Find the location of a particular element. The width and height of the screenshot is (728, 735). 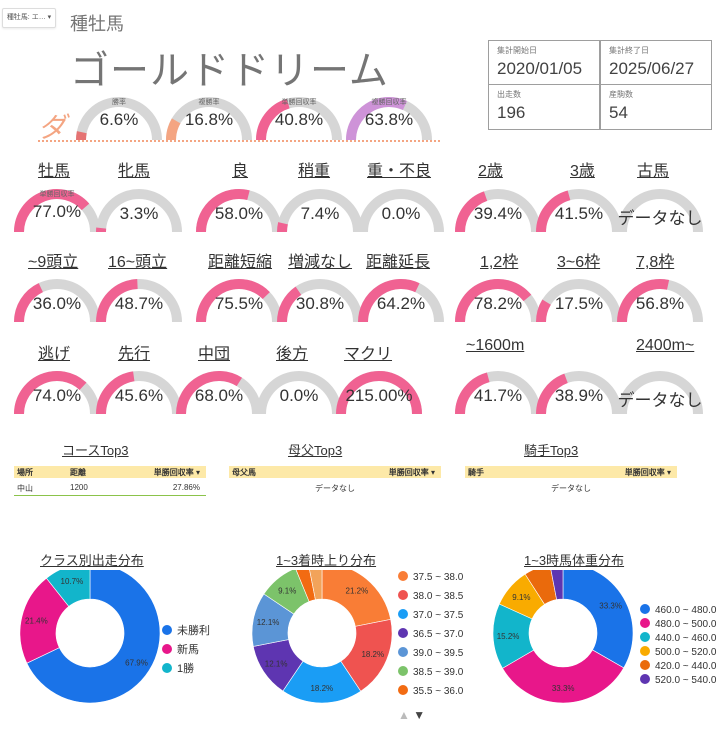

slice-label: 18.2% is located at coordinates (372, 654).